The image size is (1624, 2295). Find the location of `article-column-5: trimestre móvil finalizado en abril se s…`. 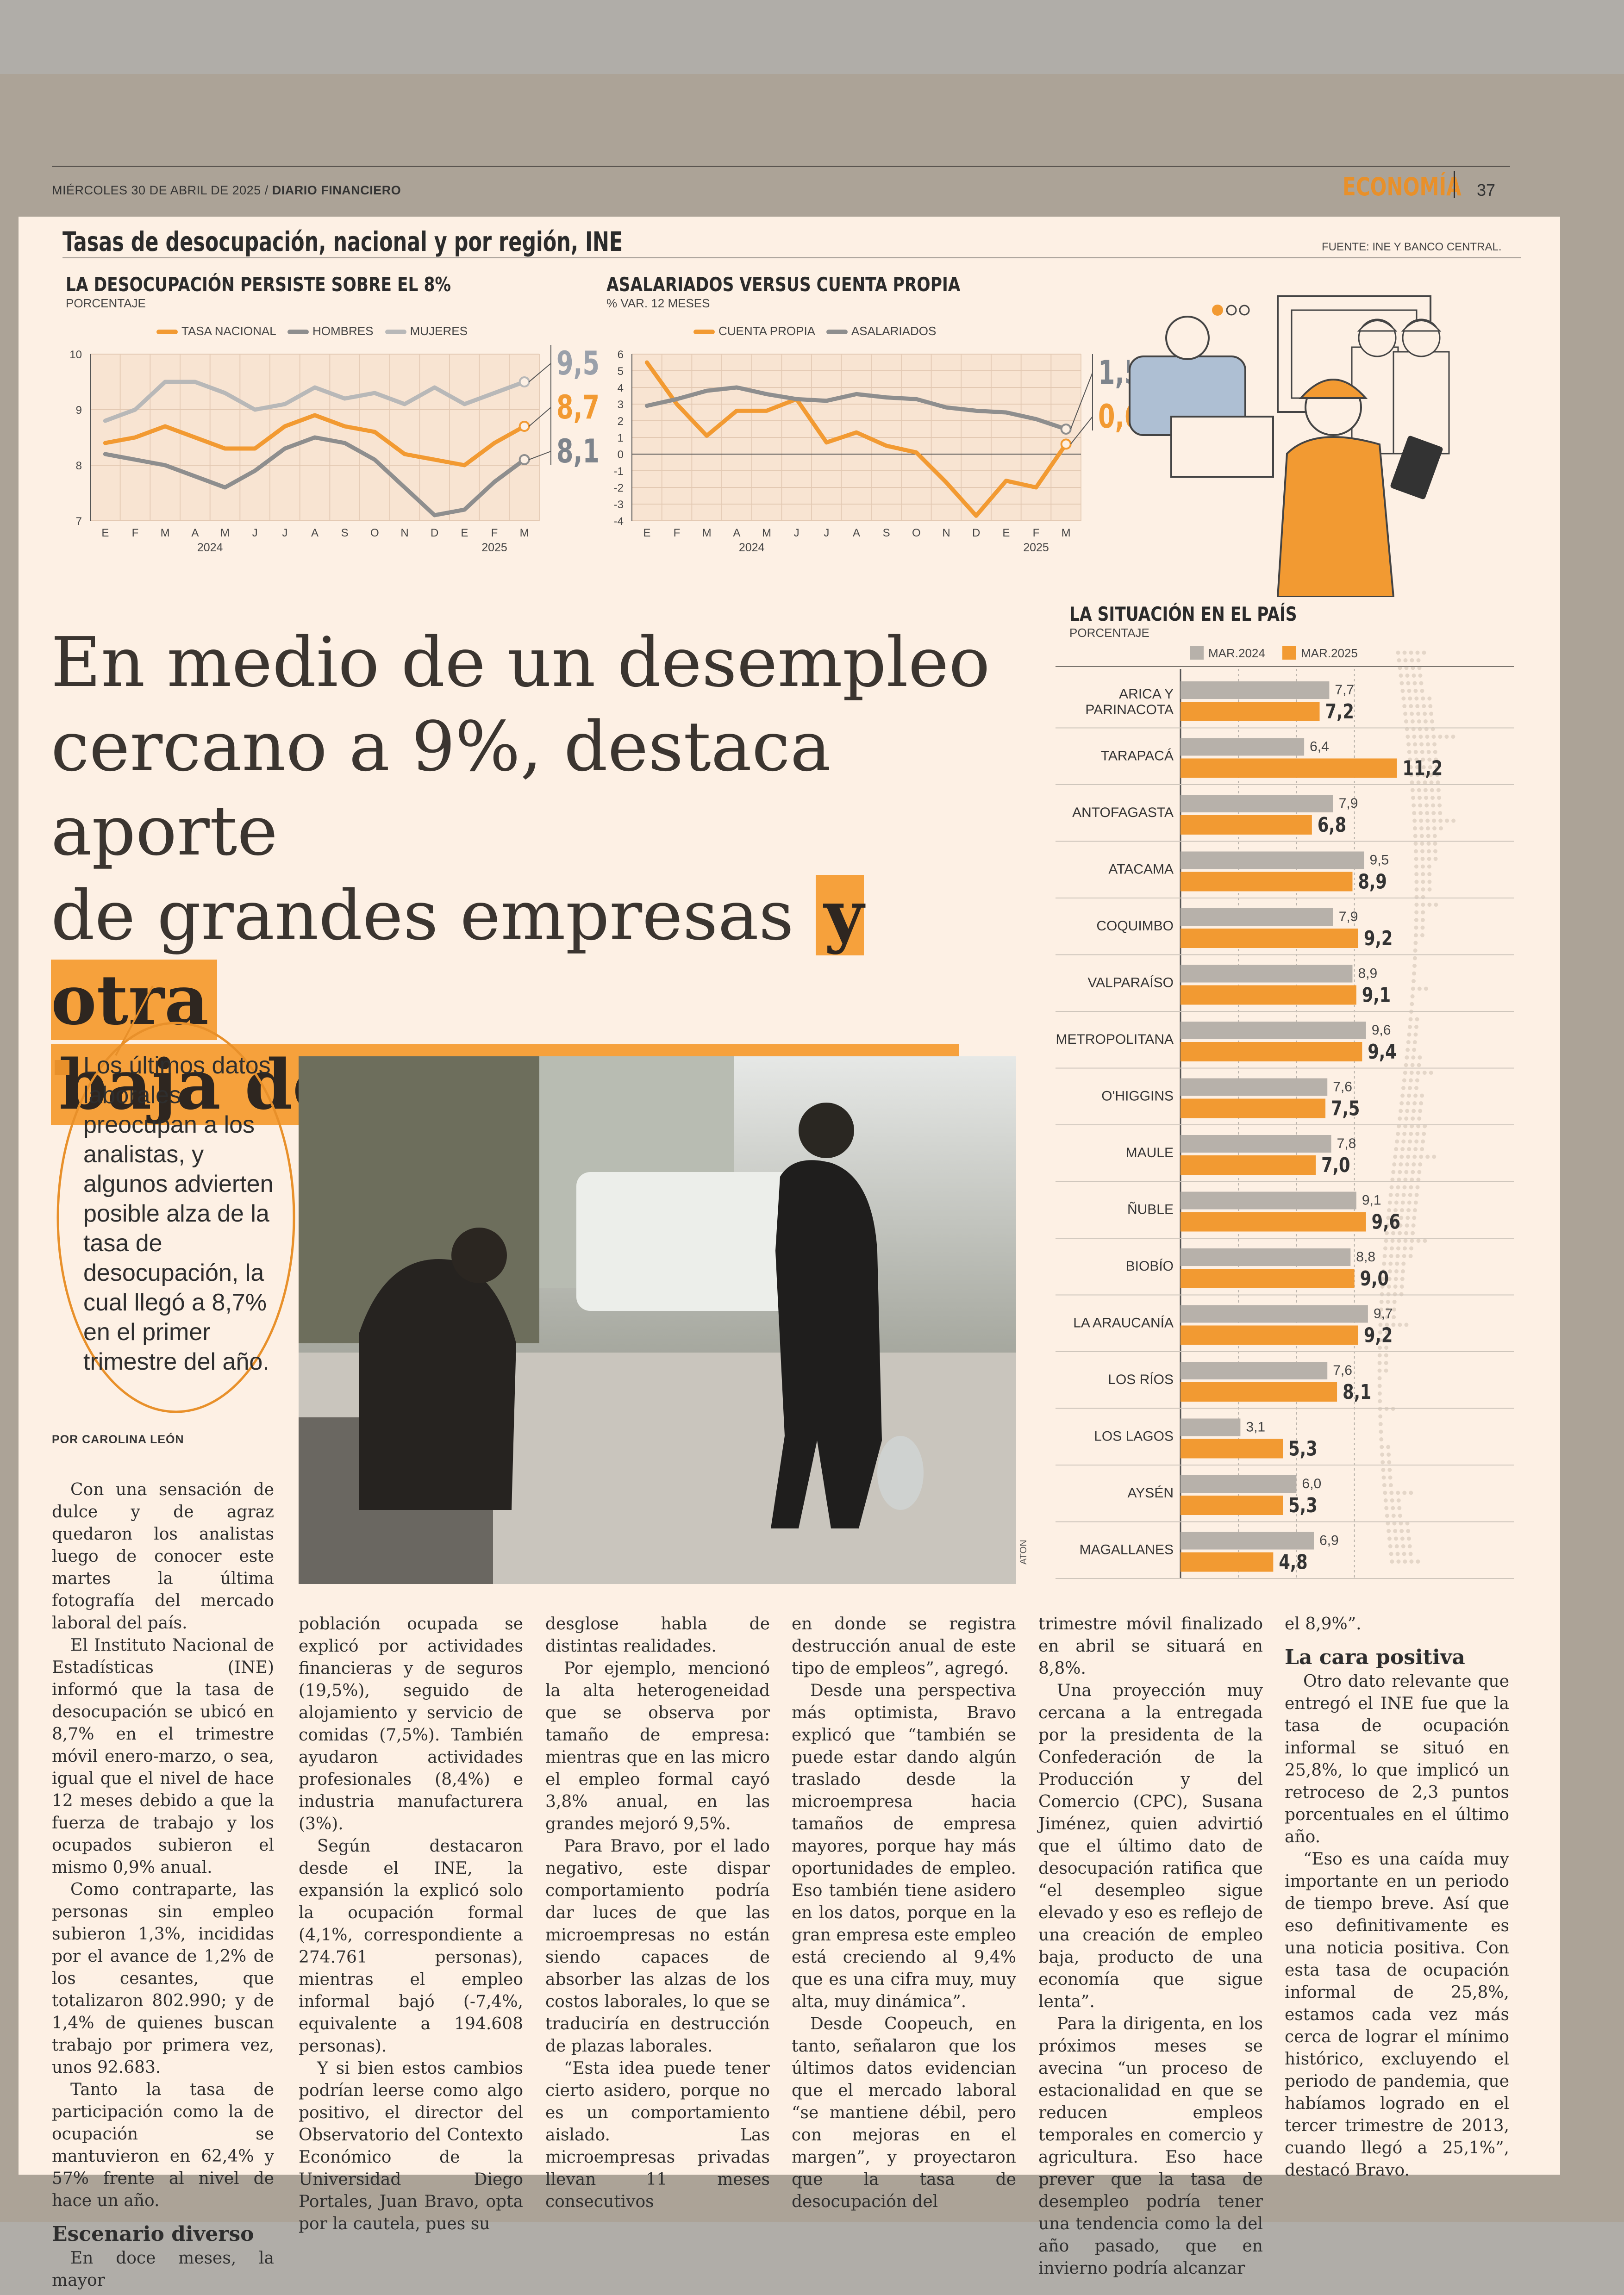

article-column-5: trimestre móvil finalizado en abril se s… is located at coordinates (1150, 1946).